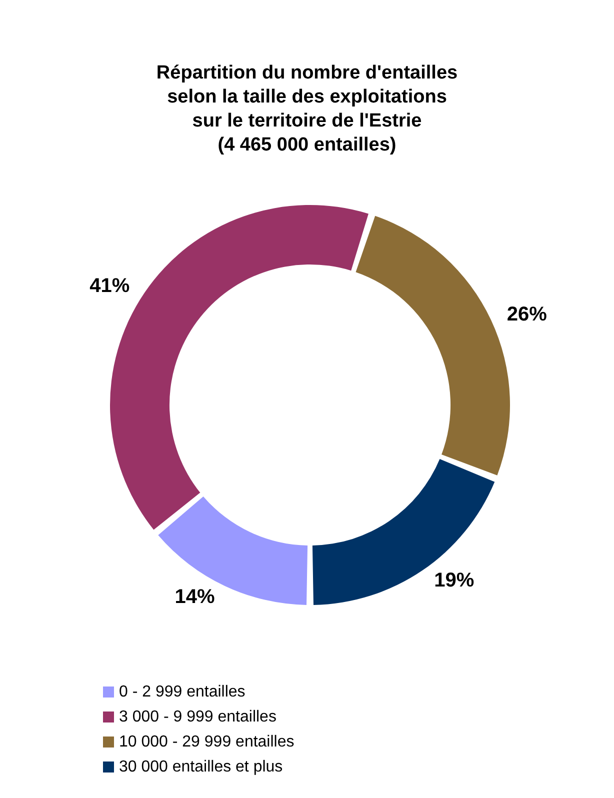 The image size is (614, 798). Describe the element at coordinates (194, 597) in the screenshot. I see `data-label: 14%` at that location.